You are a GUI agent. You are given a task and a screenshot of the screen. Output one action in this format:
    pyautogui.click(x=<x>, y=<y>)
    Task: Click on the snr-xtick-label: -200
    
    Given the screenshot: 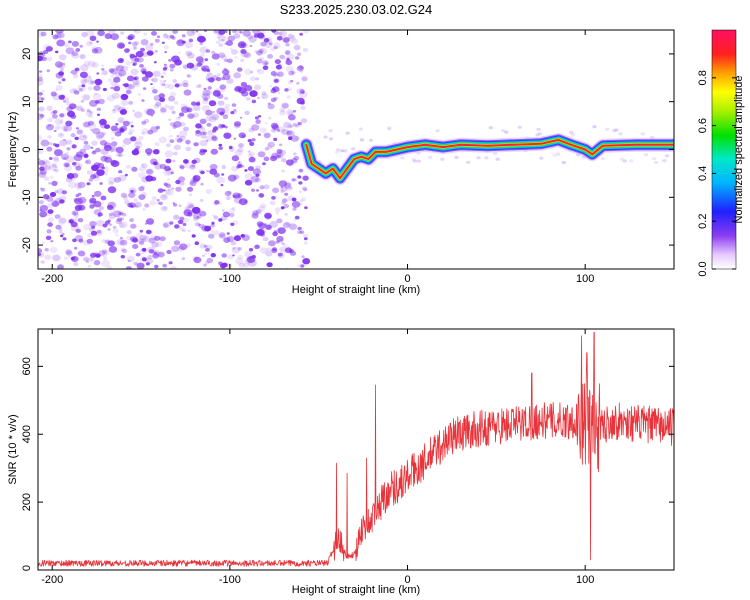 What is the action you would take?
    pyautogui.click(x=52, y=580)
    